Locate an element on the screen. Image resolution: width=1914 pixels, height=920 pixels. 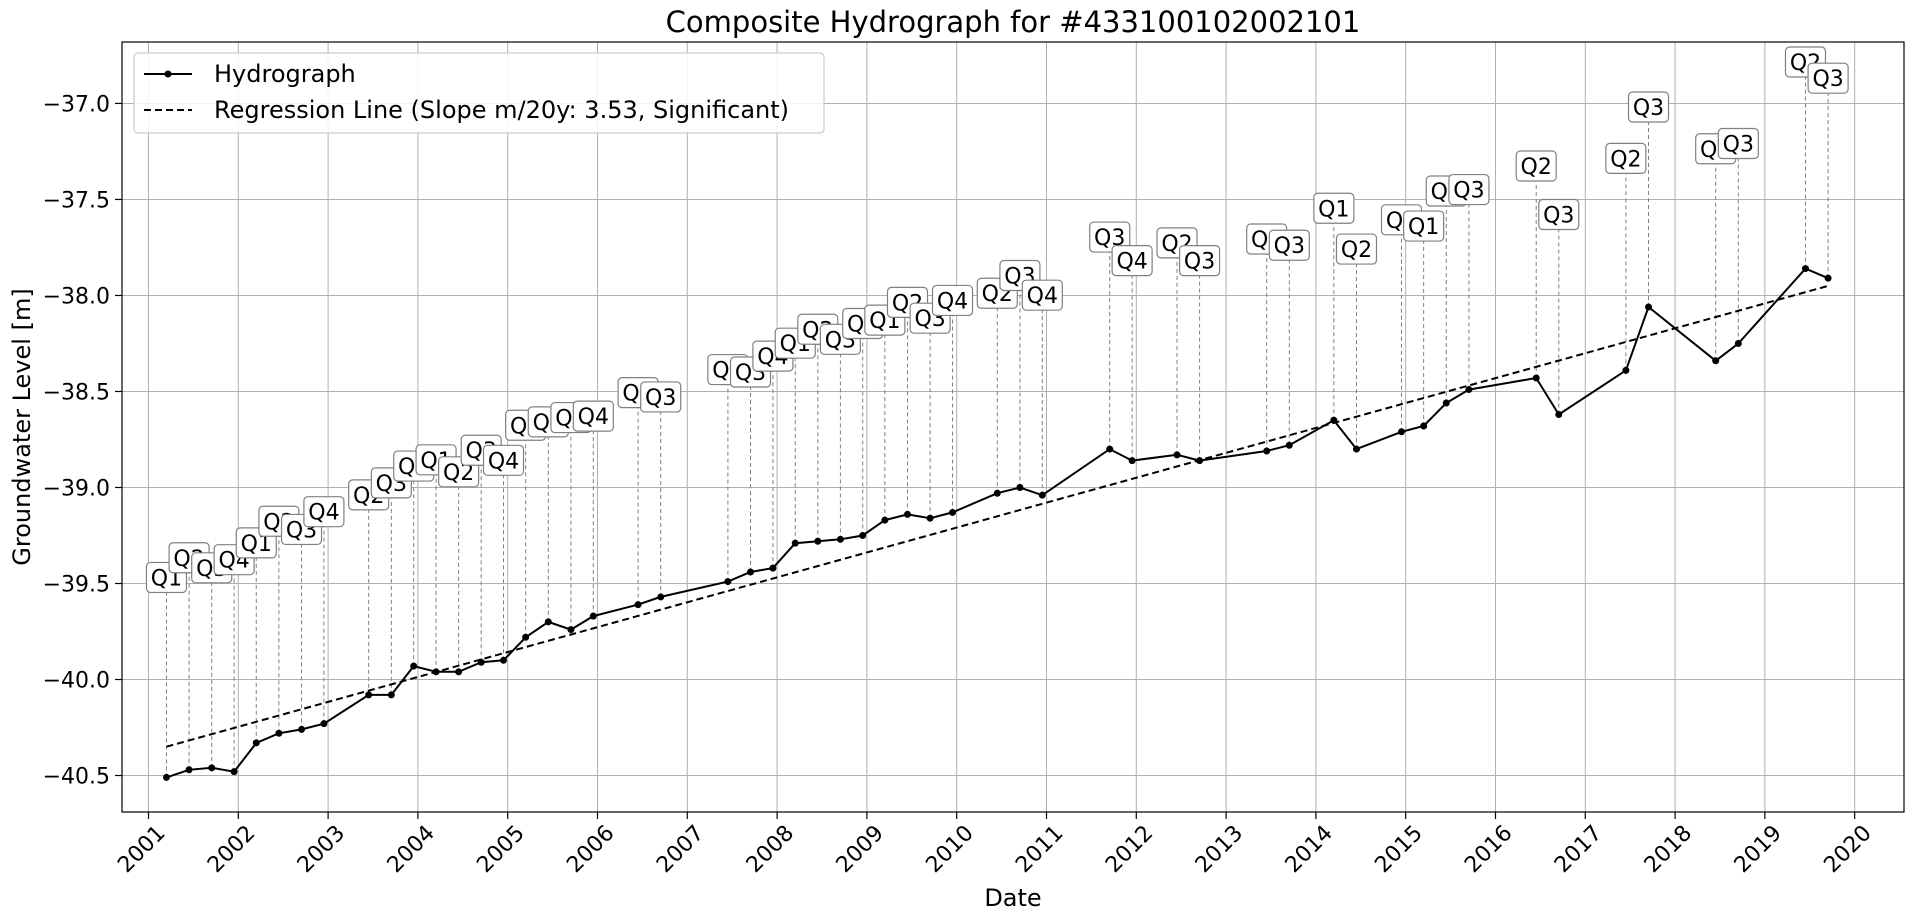
y-tick-label: −38.5 is located at coordinates (76, 392).